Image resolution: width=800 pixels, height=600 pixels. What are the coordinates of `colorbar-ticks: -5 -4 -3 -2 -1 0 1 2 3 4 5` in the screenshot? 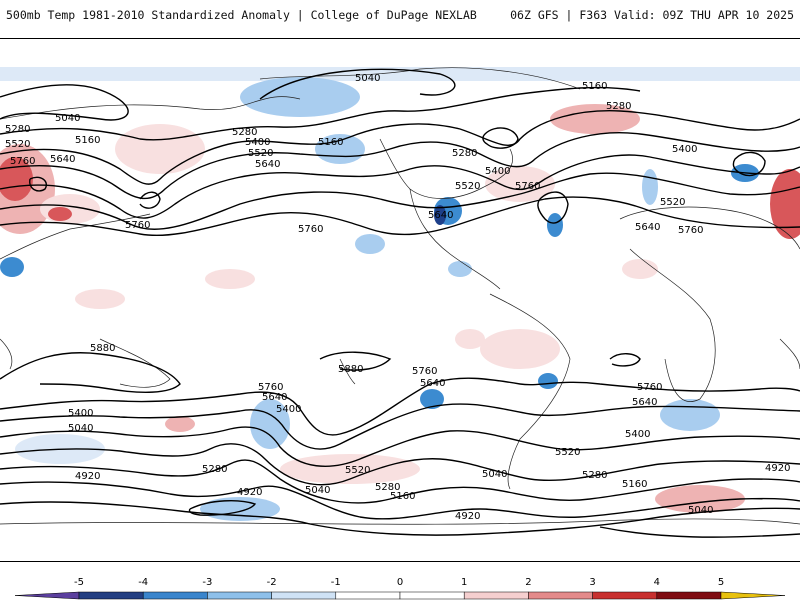 It's located at (399, 582).